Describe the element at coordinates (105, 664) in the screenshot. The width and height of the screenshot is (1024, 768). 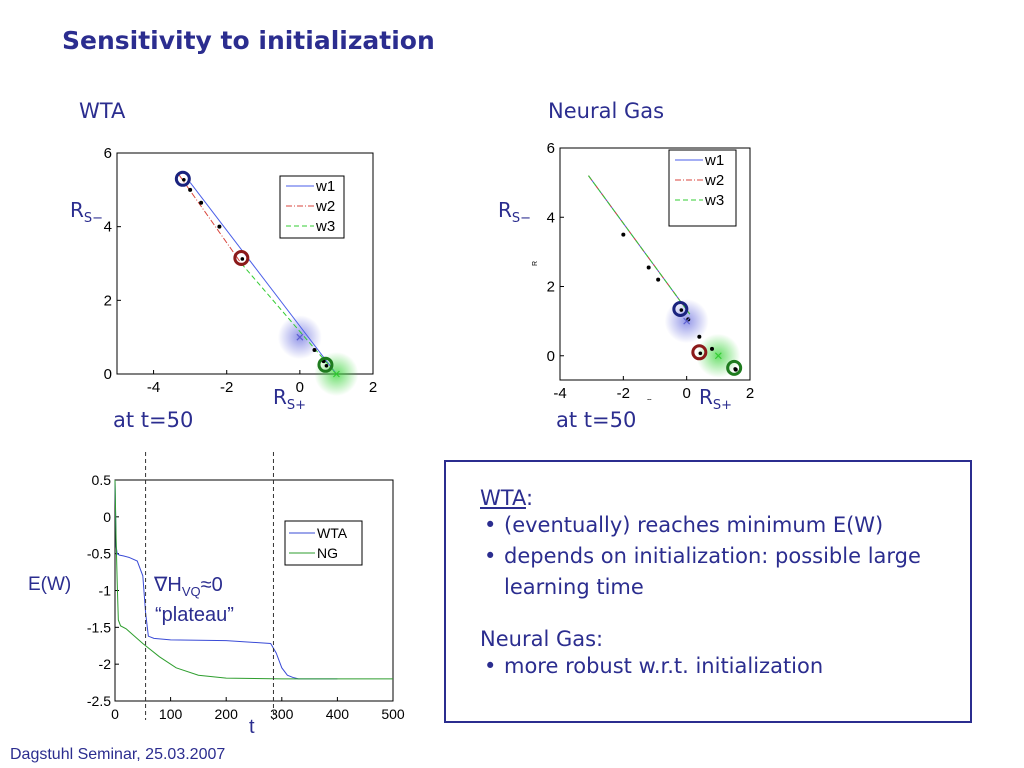
I see `y-tick-label: -2` at that location.